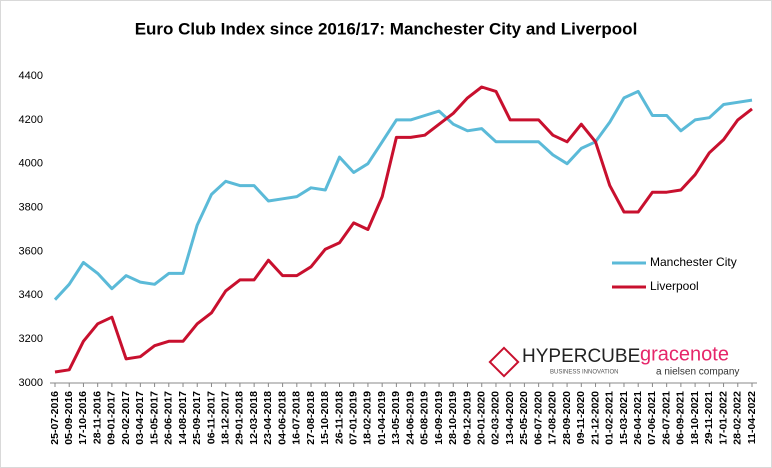  I want to click on x-tick-label: 20-01-2020, so click(482, 418).